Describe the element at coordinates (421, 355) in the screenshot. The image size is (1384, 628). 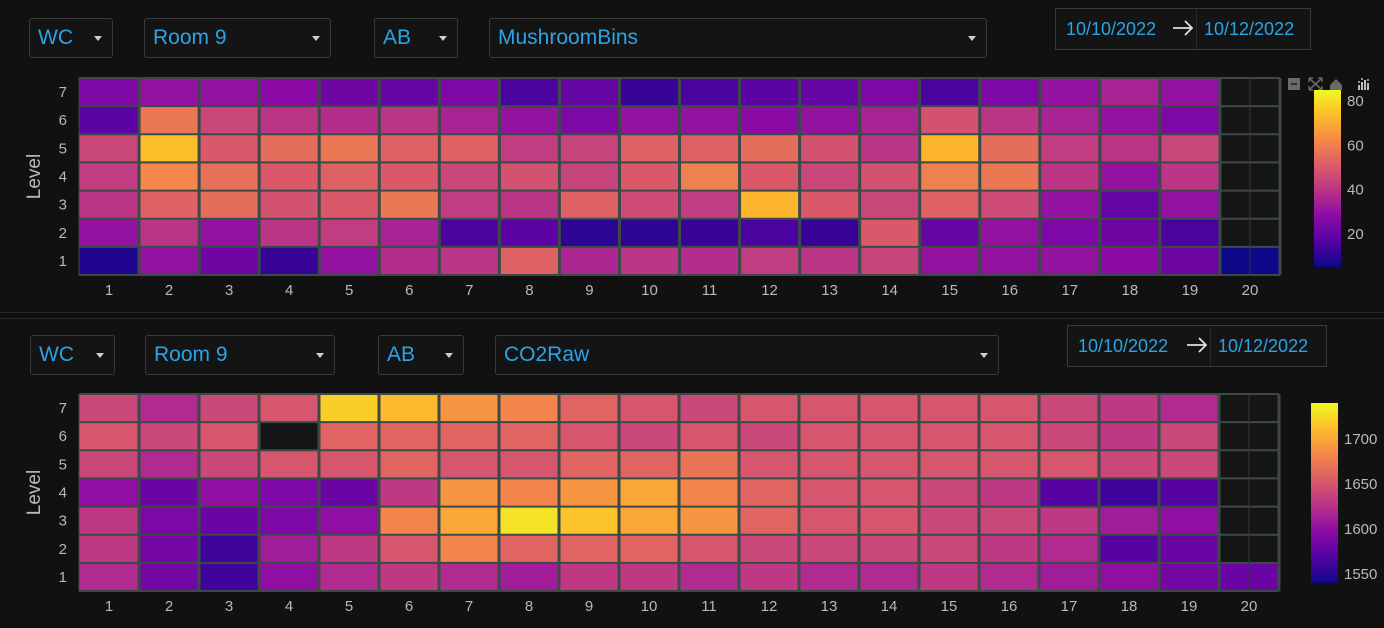
I see `zone-dropdown: AB` at that location.